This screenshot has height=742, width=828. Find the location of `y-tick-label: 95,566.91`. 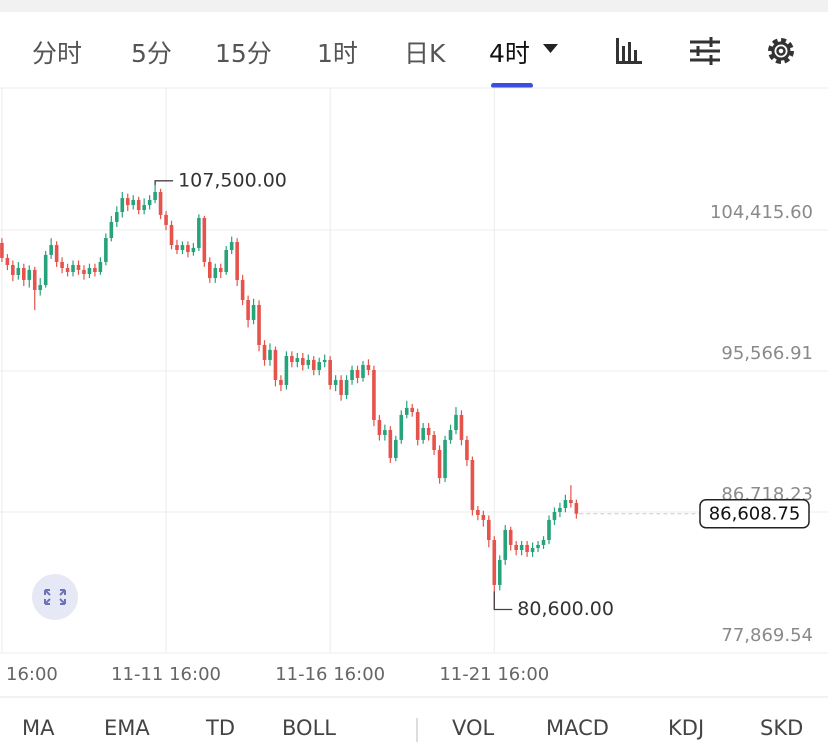

y-tick-label: 95,566.91 is located at coordinates (767, 353).